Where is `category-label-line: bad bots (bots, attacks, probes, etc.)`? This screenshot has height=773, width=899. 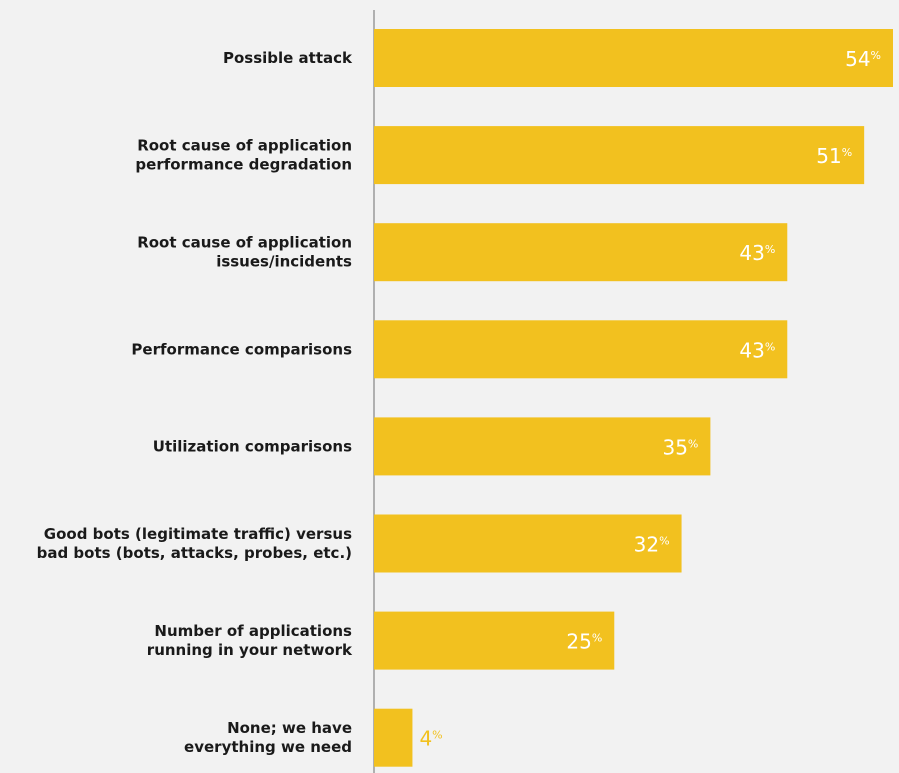 category-label-line: bad bots (bots, attacks, probes, etc.) is located at coordinates (194, 553).